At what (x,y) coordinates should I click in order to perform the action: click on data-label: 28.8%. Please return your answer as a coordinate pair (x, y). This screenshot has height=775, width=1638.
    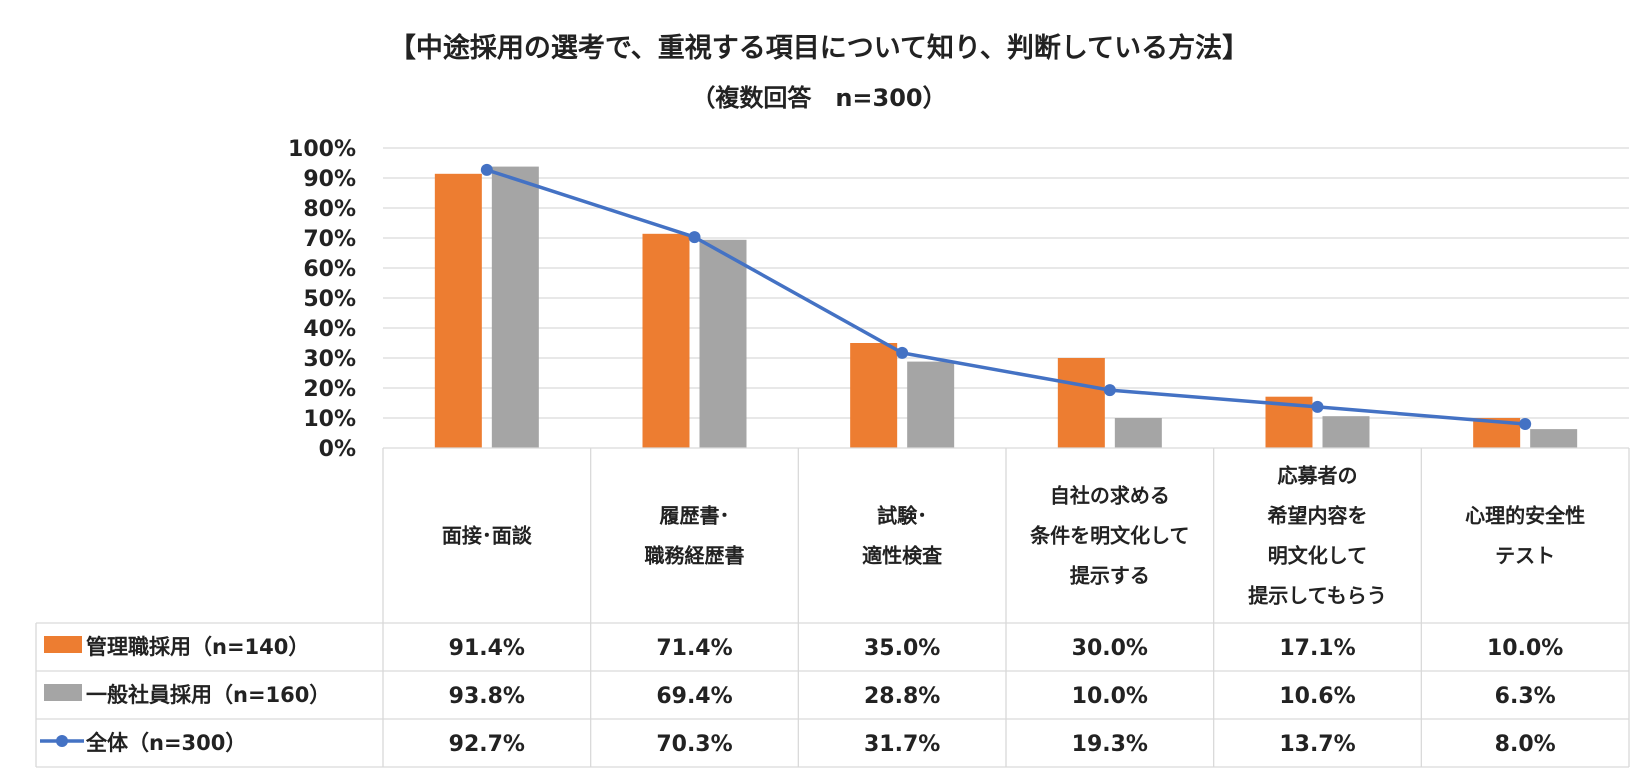
    Looking at the image, I should click on (902, 696).